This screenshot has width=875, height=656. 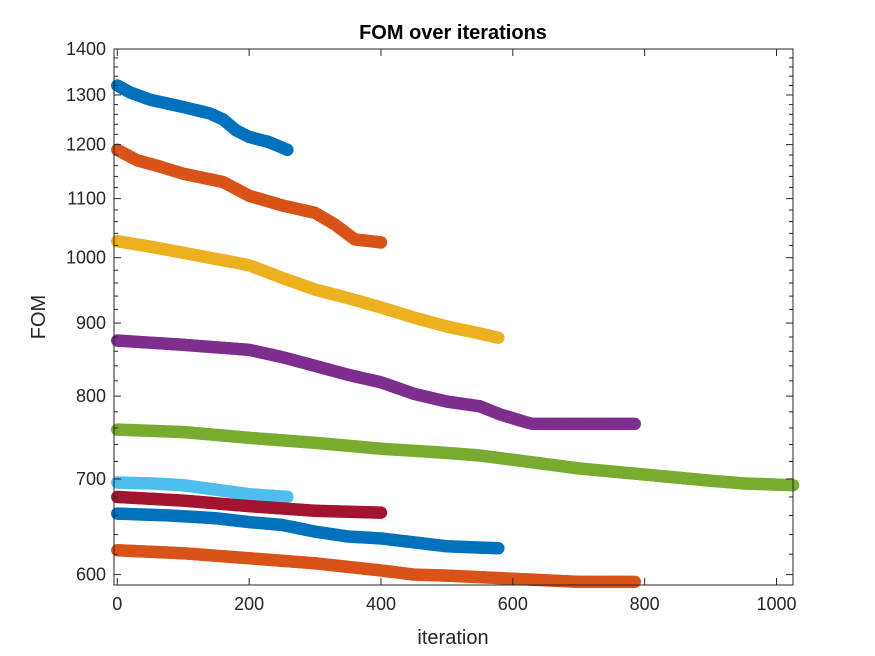 I want to click on series-2-point, so click(x=381, y=242).